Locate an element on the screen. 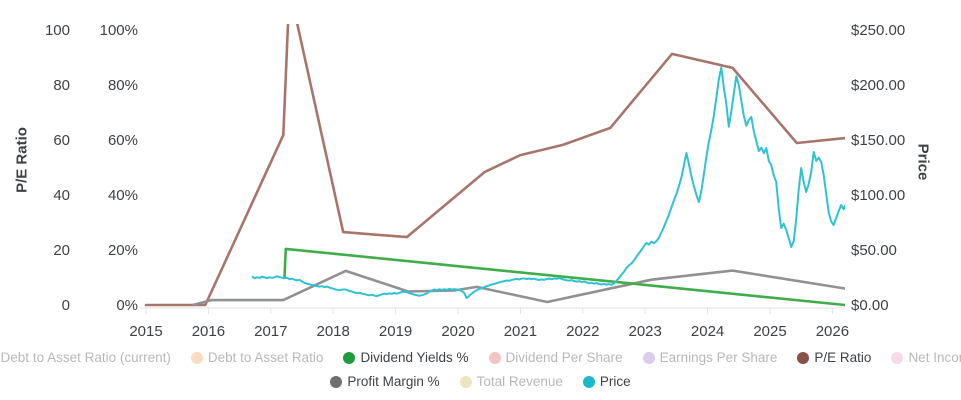  legend-item-profit-margin: Profit Margin % is located at coordinates (385, 381).